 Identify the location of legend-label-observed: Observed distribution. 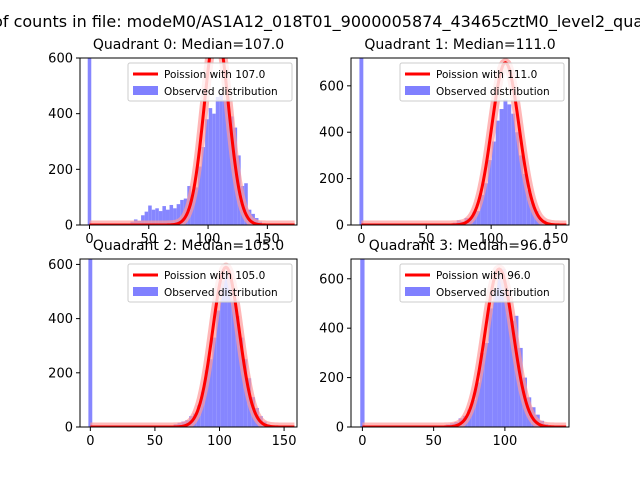
(221, 293).